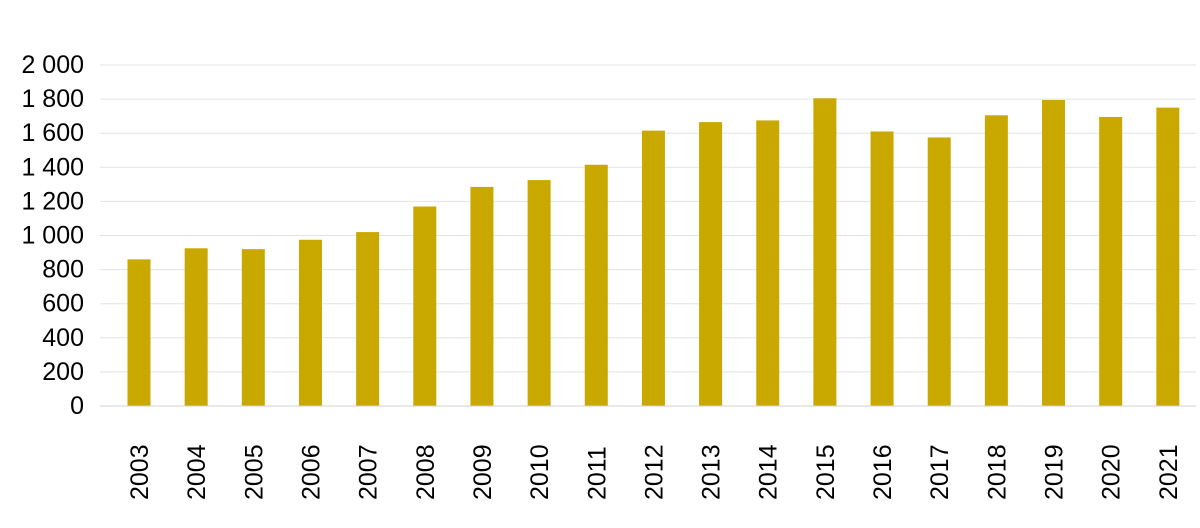 Image resolution: width=1200 pixels, height=528 pixels. What do you see at coordinates (310, 322) in the screenshot?
I see `bar-2006` at bounding box center [310, 322].